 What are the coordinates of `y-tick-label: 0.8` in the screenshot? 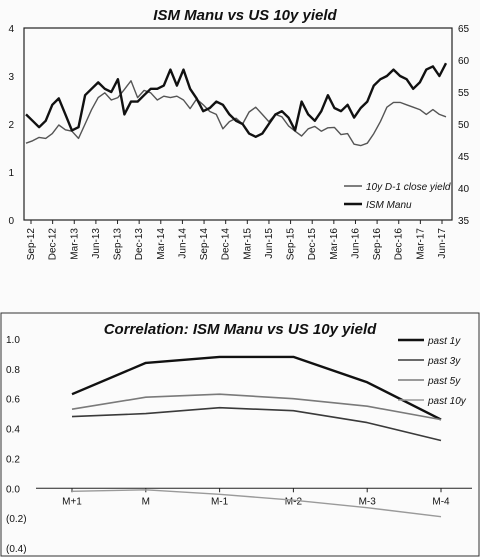 It's located at (13, 370).